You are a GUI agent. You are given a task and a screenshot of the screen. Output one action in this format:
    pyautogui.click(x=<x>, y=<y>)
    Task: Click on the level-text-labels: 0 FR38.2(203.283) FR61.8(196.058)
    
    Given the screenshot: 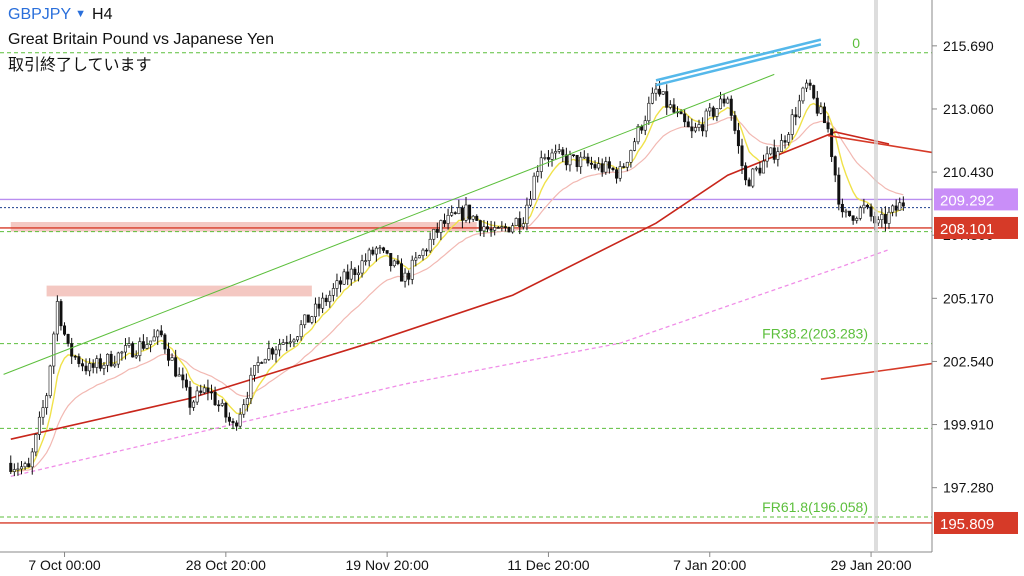 What is the action you would take?
    pyautogui.click(x=815, y=275)
    